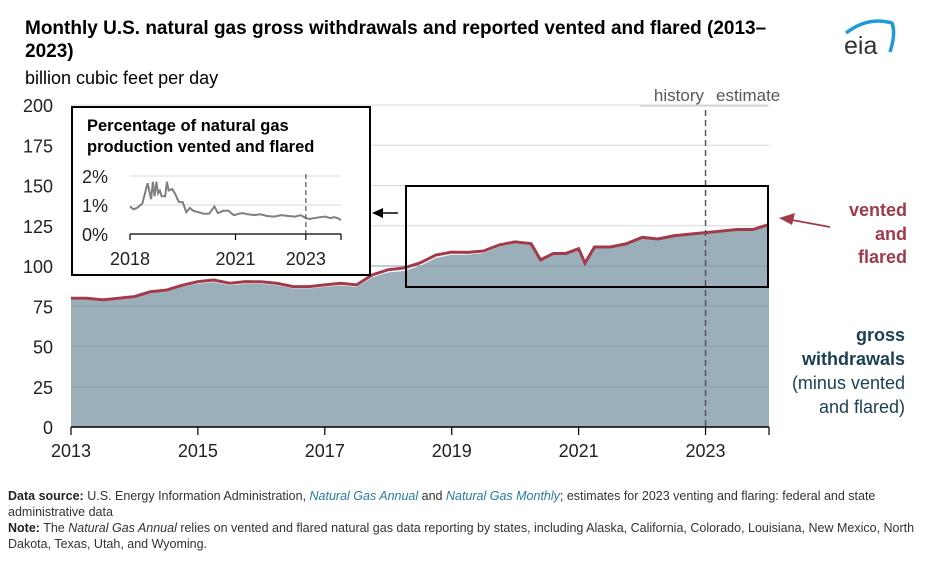 This screenshot has width=927, height=565. What do you see at coordinates (377, 213) in the screenshot?
I see `inset-pointer-arrowhead-icon` at bounding box center [377, 213].